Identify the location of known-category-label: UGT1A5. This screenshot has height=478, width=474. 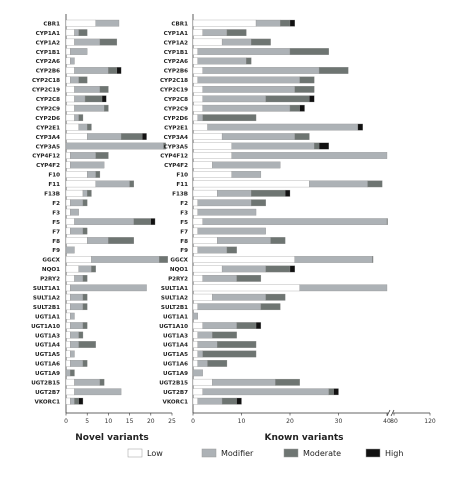
(175, 355).